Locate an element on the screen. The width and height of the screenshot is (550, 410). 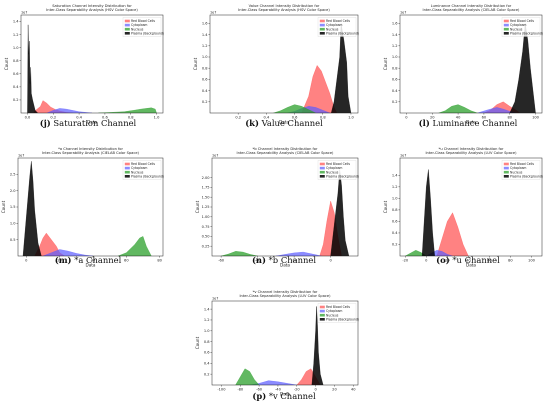
panel-caption-l: (l) Luminance Channel is located at coordinates (468, 123).